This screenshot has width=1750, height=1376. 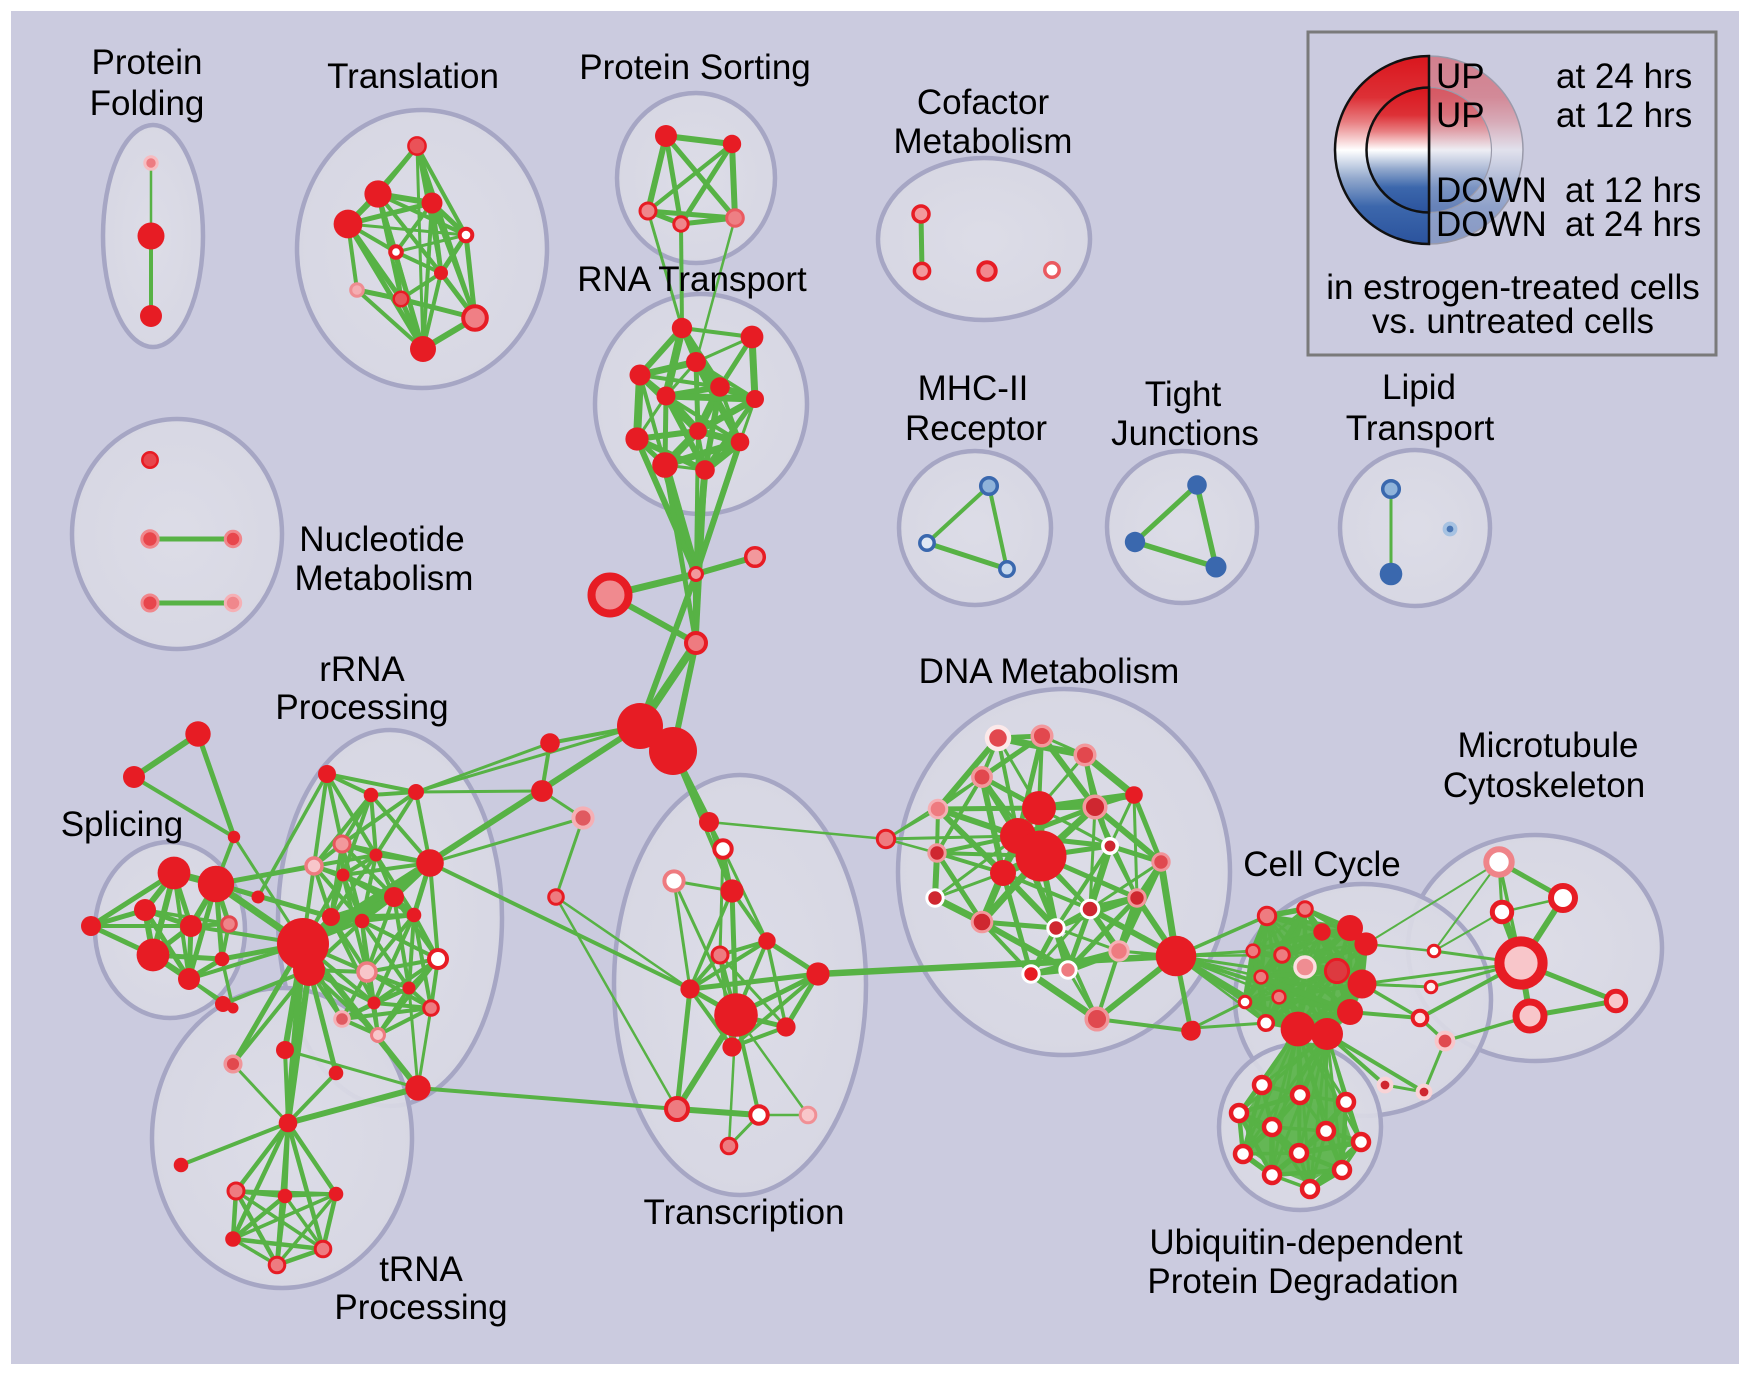 I want to click on svg-text: MHC-II, so click(x=973, y=388).